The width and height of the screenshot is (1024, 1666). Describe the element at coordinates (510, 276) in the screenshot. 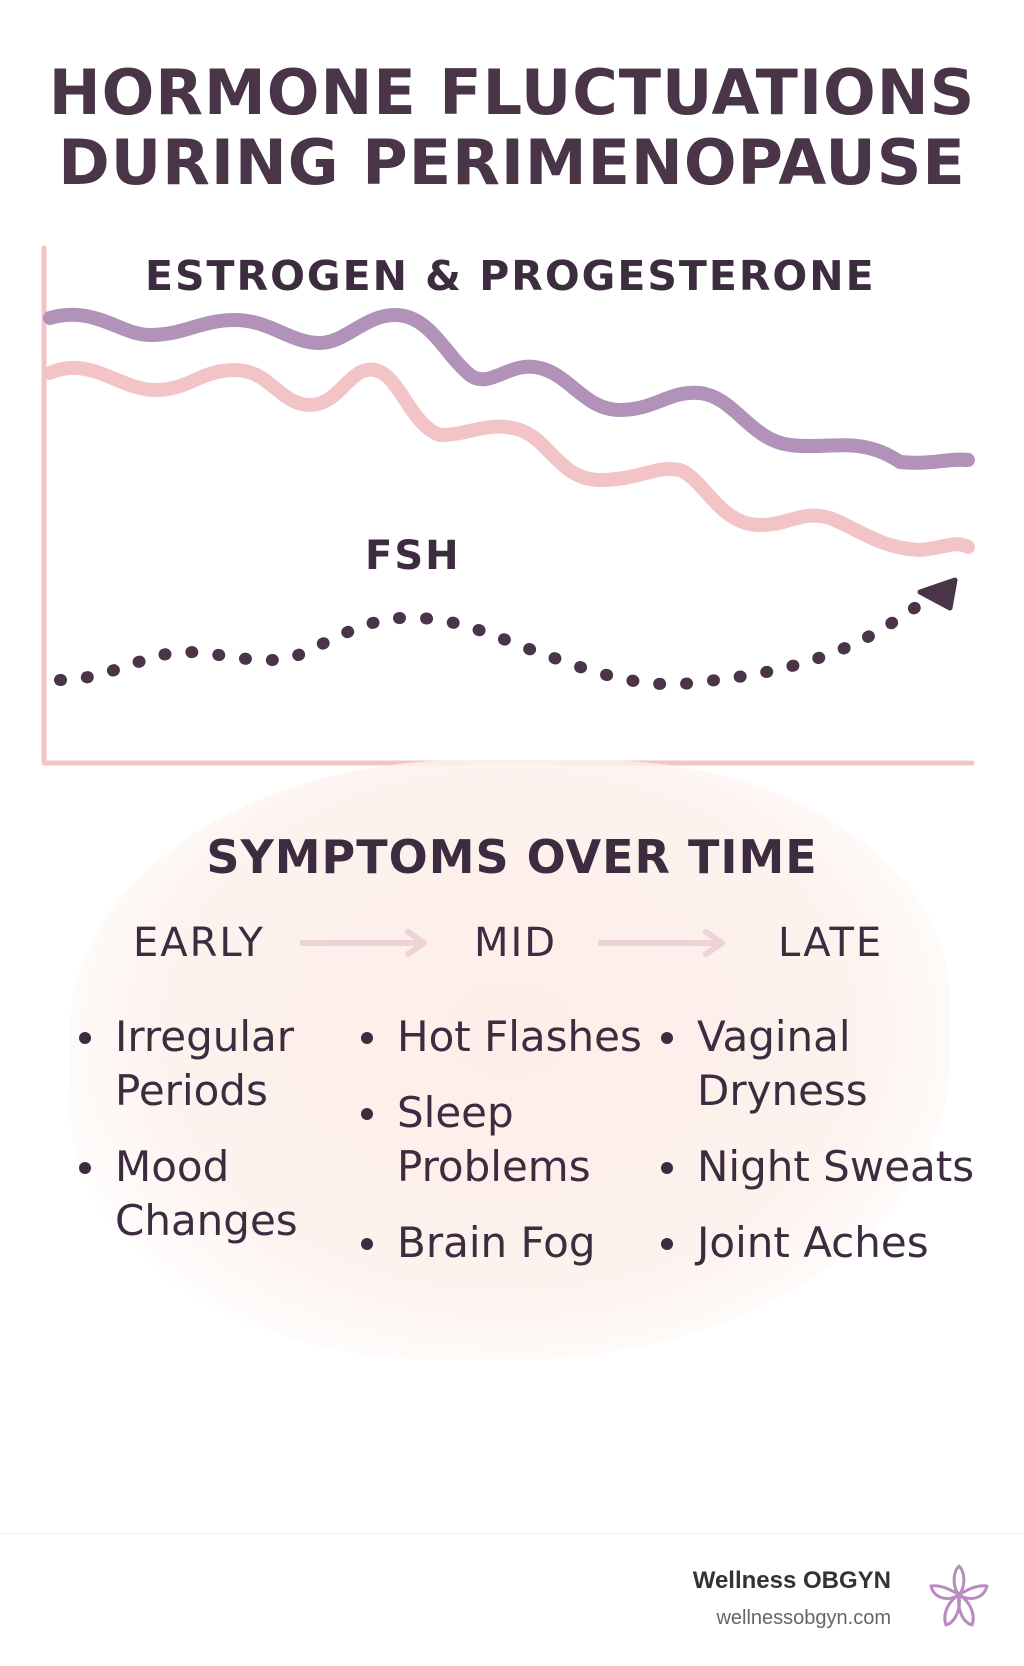

I see `estrogen-progesterone-label: ESTROGEN & PROGESTERONE` at that location.